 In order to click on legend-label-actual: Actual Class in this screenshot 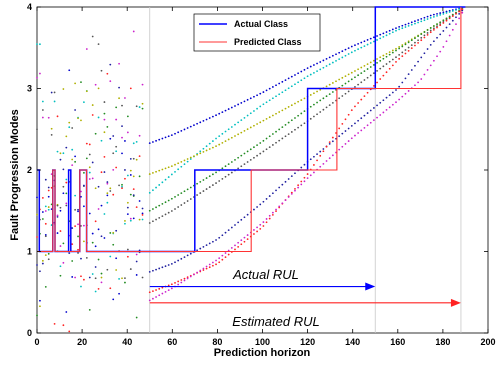, I will do `click(261, 24)`.